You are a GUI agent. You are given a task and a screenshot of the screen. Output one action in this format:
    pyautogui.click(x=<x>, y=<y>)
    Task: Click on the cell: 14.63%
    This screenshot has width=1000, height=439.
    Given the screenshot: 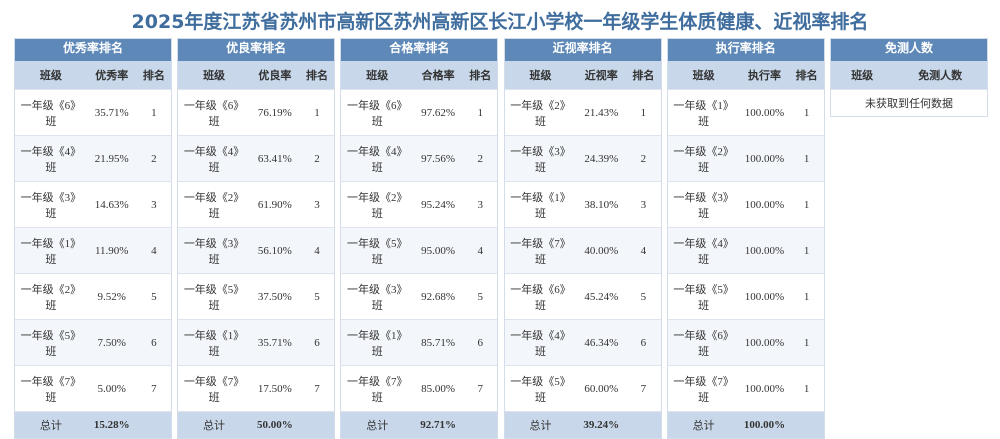 What is the action you would take?
    pyautogui.click(x=111, y=204)
    